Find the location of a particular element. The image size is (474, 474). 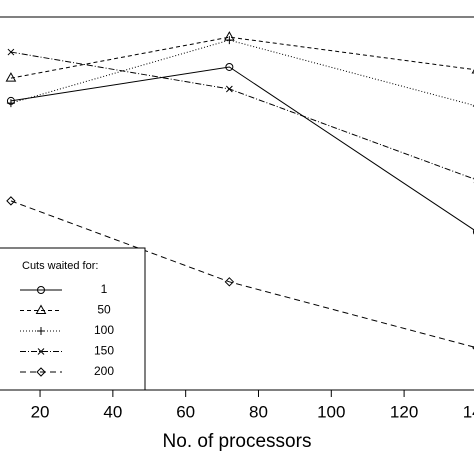

legend-label: 50 is located at coordinates (104, 310).